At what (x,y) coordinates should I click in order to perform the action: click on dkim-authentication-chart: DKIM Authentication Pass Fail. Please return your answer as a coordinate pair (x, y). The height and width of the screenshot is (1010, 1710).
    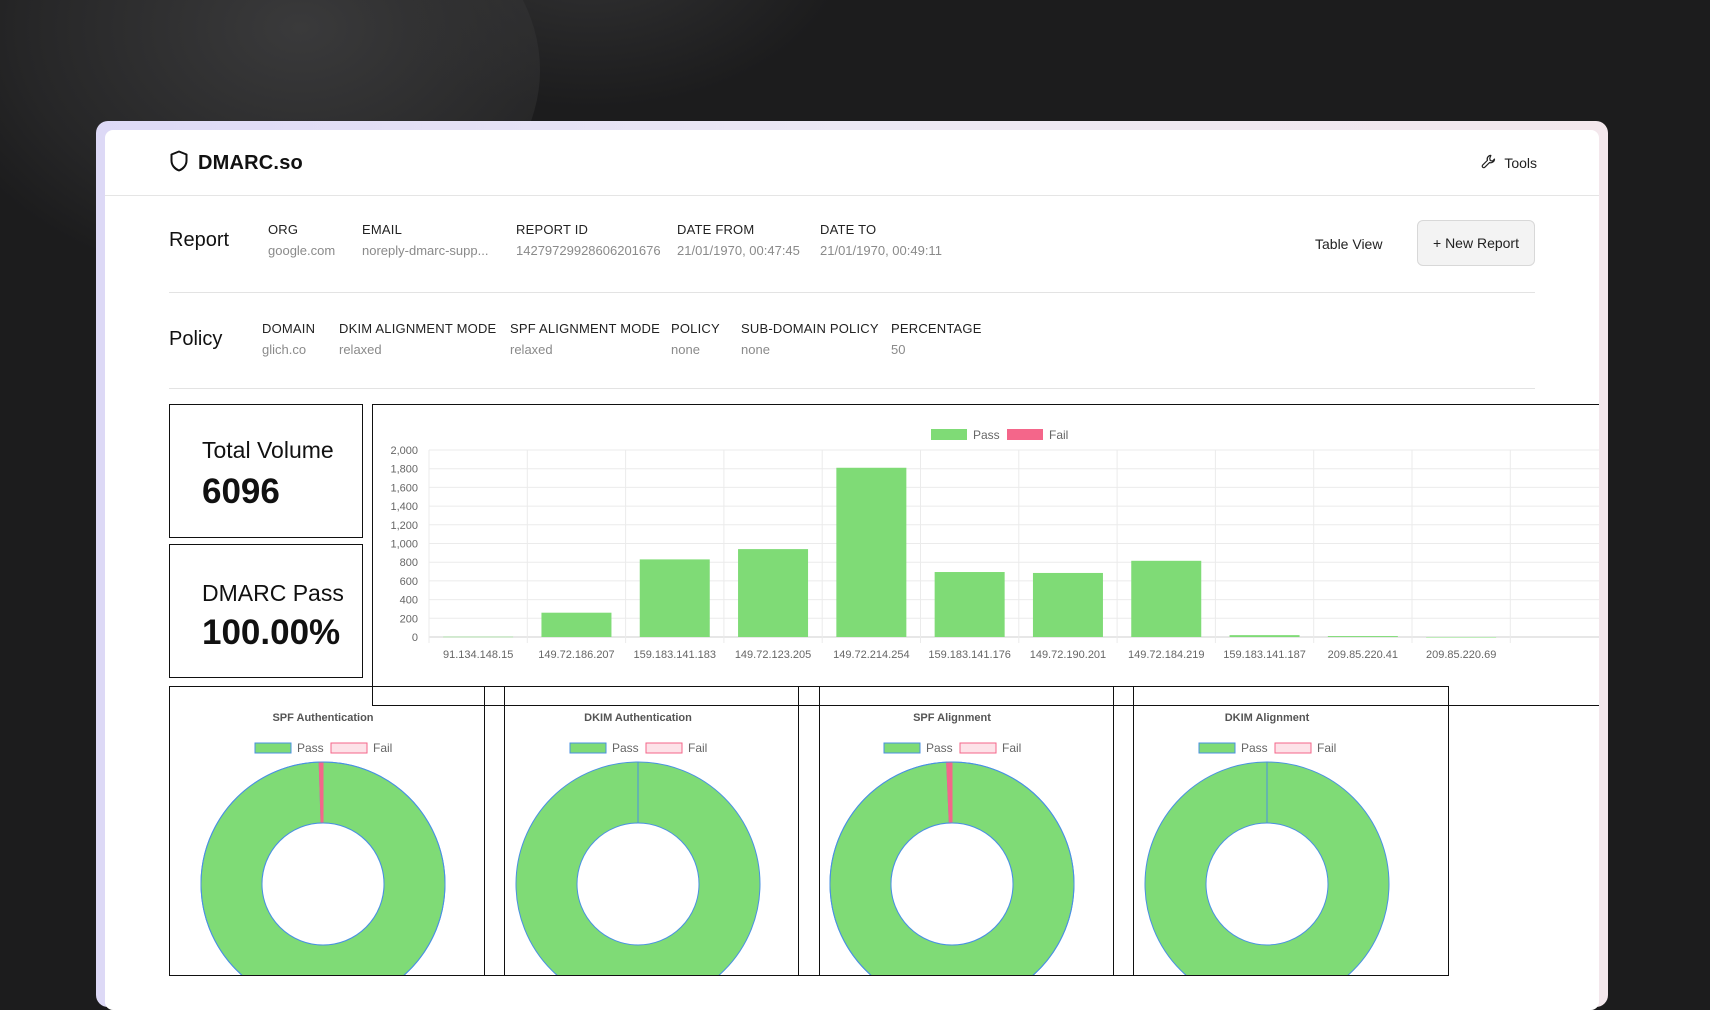
    Looking at the image, I should click on (652, 831).